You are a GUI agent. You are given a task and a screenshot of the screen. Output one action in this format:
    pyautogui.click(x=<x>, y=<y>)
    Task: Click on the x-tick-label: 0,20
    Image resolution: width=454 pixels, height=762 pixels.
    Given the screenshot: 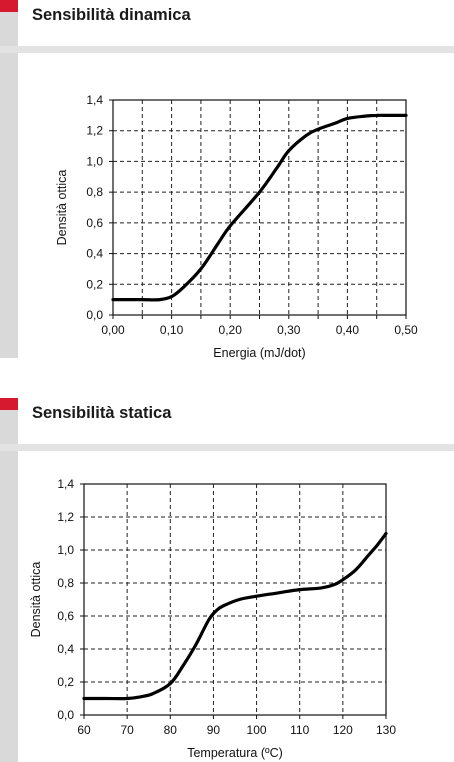 What is the action you would take?
    pyautogui.click(x=231, y=330)
    